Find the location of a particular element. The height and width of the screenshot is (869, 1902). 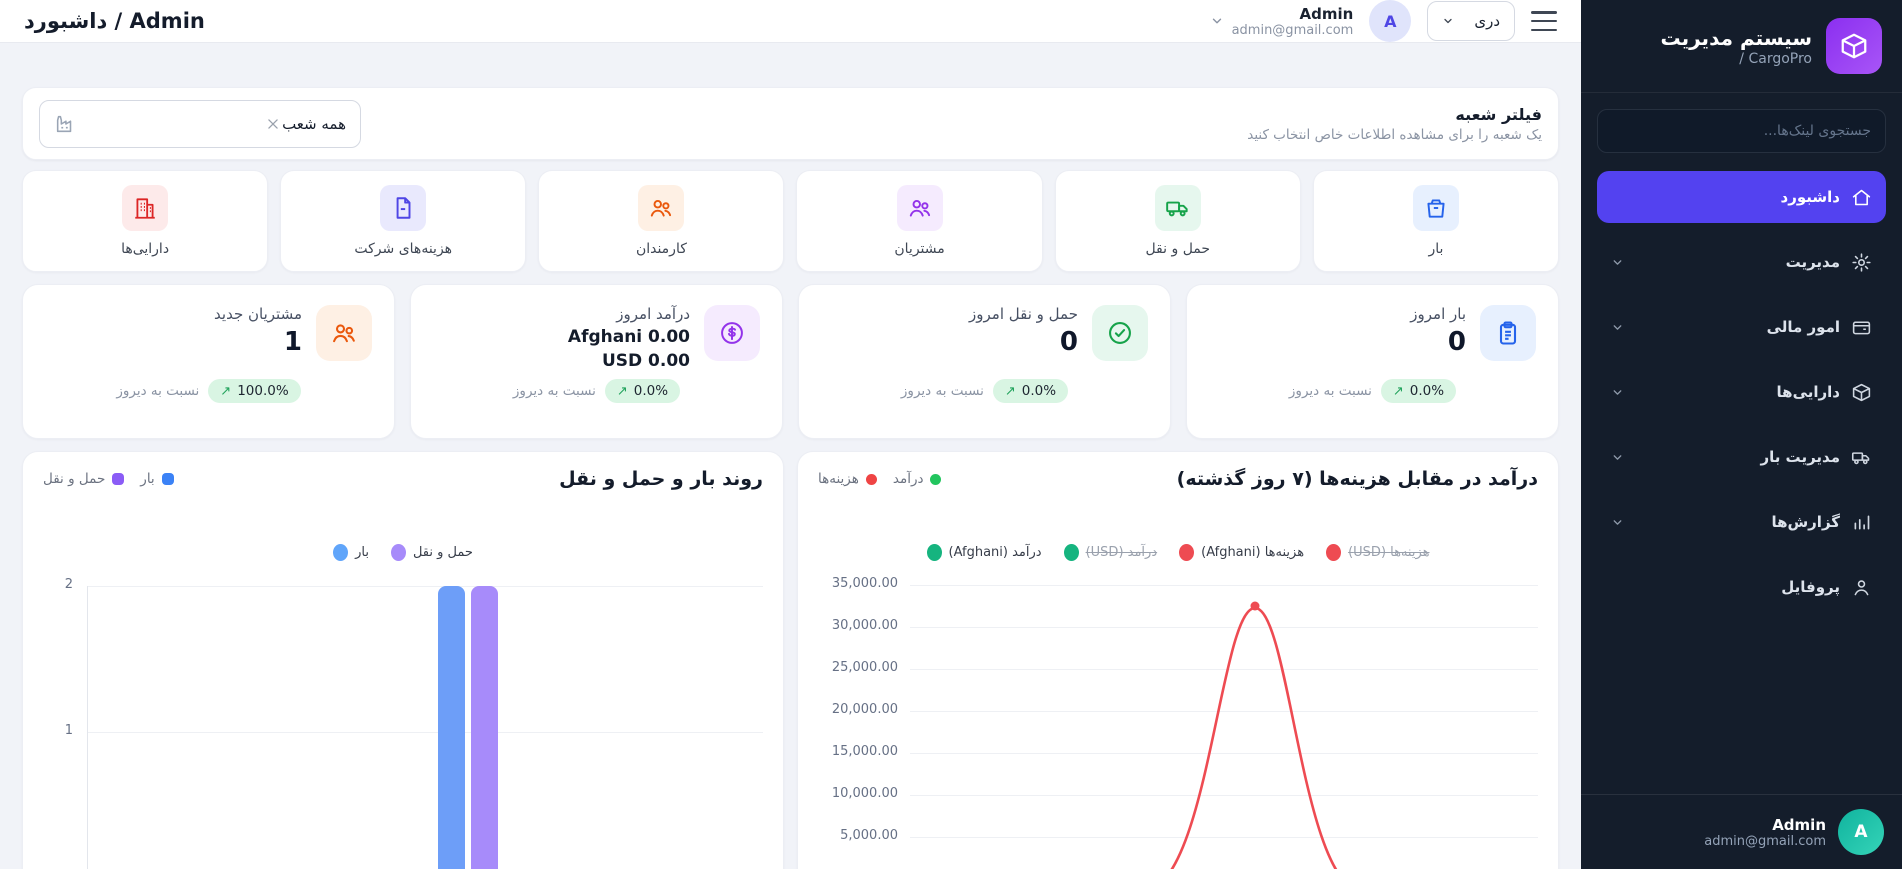

series-toggle-income-afghani: درآمد (Afghani) is located at coordinates (984, 552).